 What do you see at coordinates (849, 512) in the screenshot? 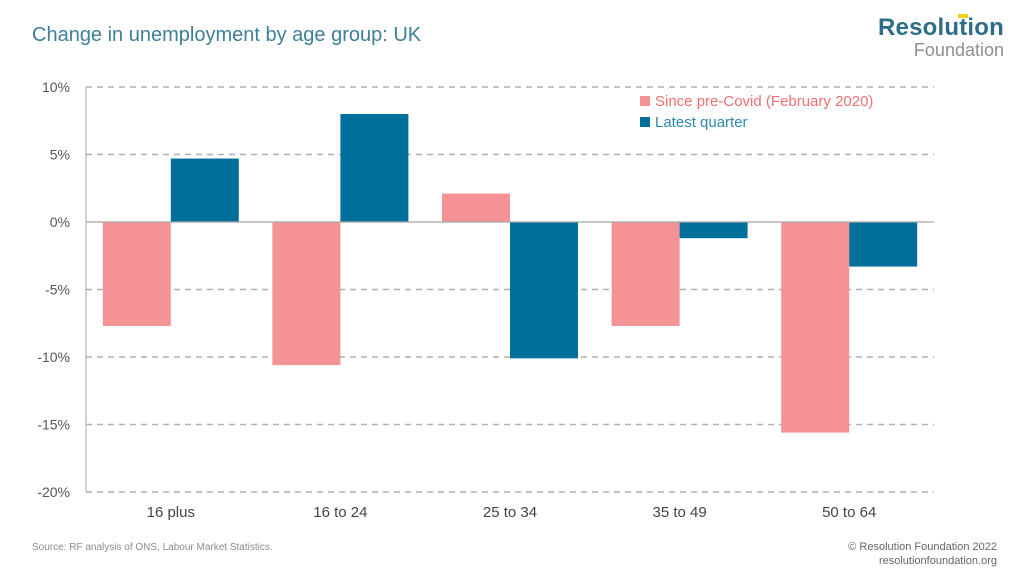
I see `x-tick-label: 50 to 64` at bounding box center [849, 512].